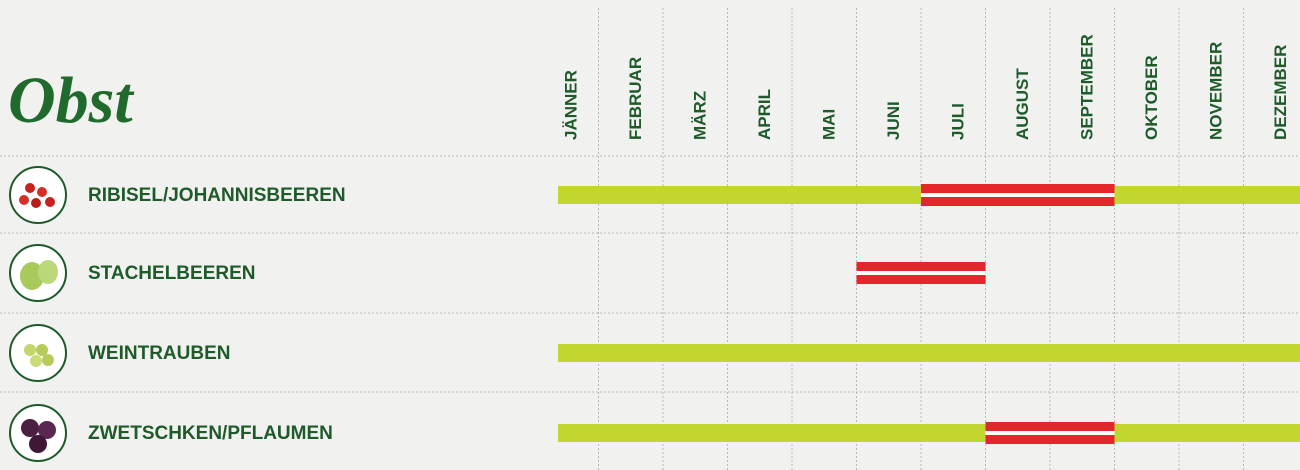 Image resolution: width=1300 pixels, height=470 pixels. What do you see at coordinates (1022, 104) in the screenshot?
I see `month-label: AUGUST` at bounding box center [1022, 104].